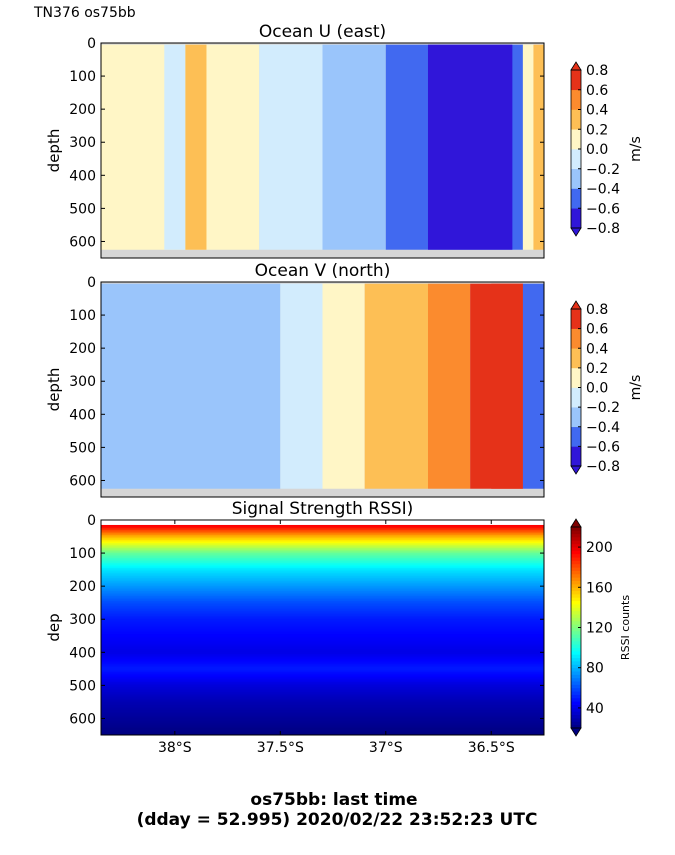 Image resolution: width=675 pixels, height=855 pixels. What do you see at coordinates (386, 748) in the screenshot?
I see `x-tick-label: 37°S` at bounding box center [386, 748].